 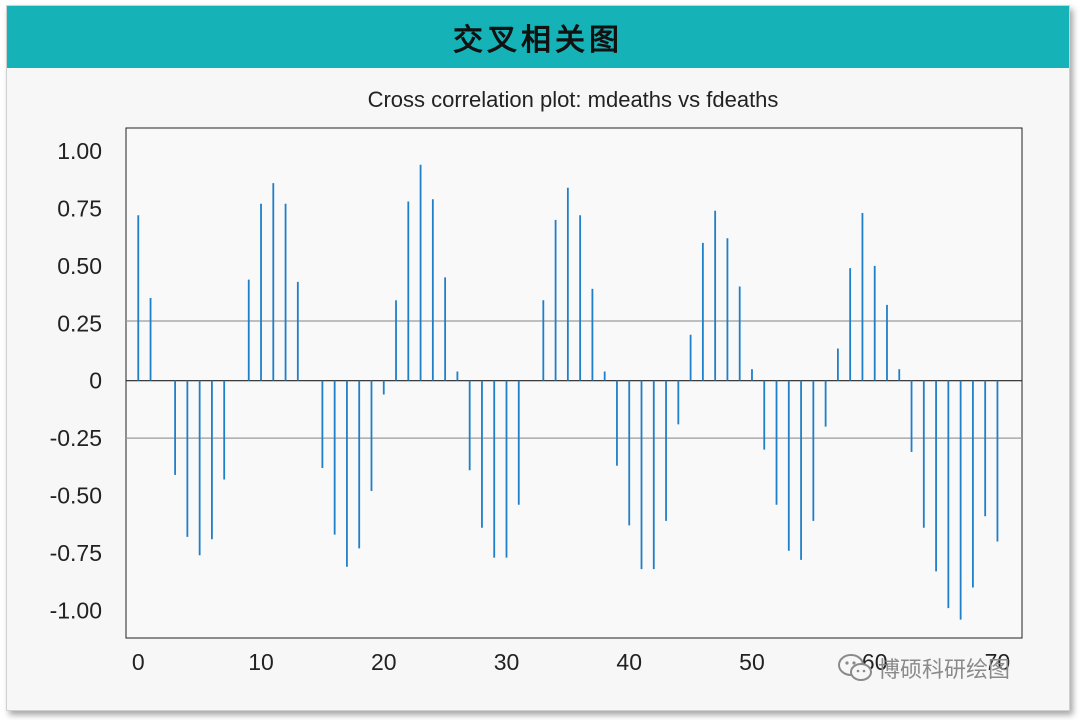 I want to click on x-axis-ticks: 0 10 20 30 40 50 60 70, so click(x=571, y=662).